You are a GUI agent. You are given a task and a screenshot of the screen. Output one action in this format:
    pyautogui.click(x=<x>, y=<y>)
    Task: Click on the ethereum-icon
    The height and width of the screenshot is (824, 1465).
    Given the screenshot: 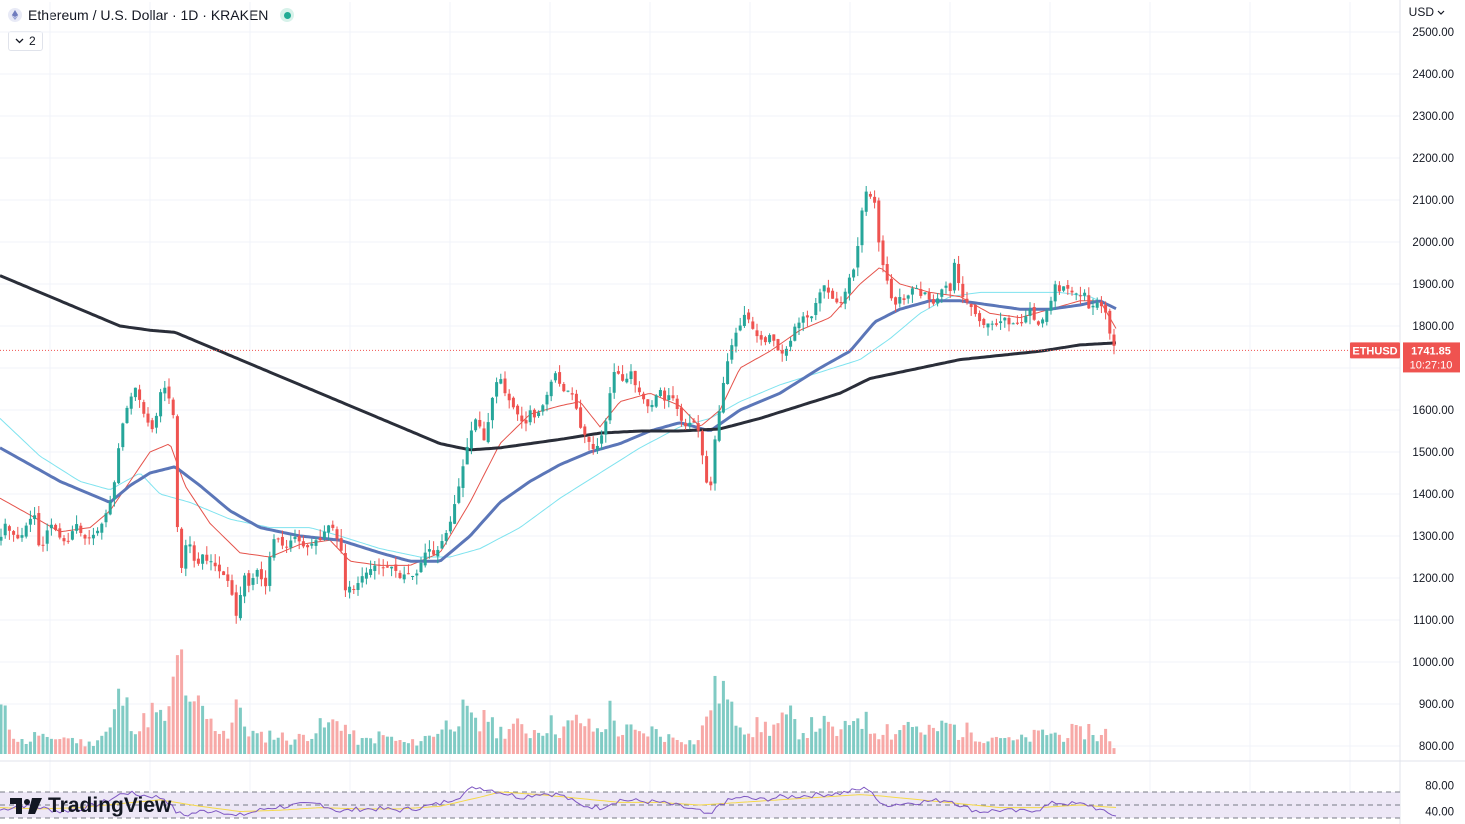 What is the action you would take?
    pyautogui.click(x=15, y=15)
    